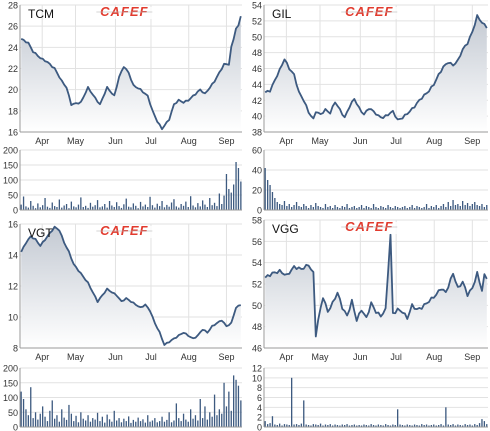  What do you see at coordinates (13, 27) in the screenshot?
I see `price-tick-label: 26` at bounding box center [13, 27].